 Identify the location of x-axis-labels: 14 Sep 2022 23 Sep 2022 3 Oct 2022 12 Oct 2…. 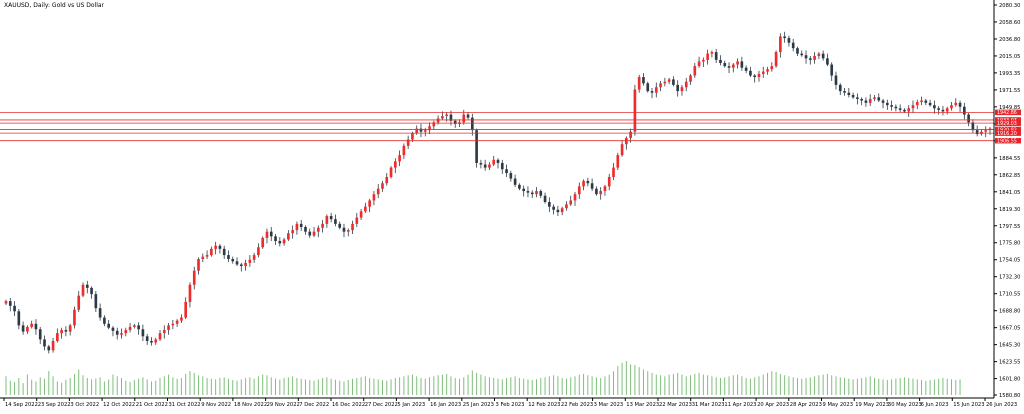
(511, 405).